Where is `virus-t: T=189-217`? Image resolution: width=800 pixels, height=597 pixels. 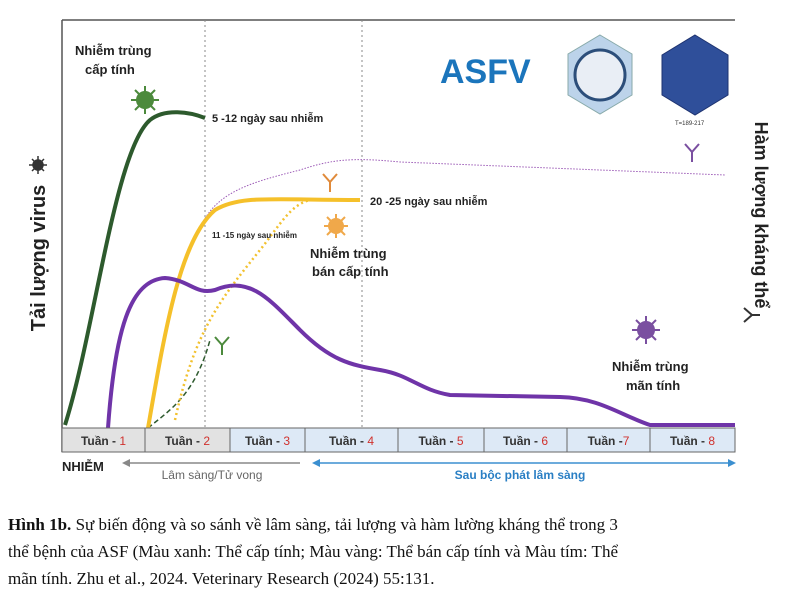 virus-t: T=189-217 is located at coordinates (690, 124).